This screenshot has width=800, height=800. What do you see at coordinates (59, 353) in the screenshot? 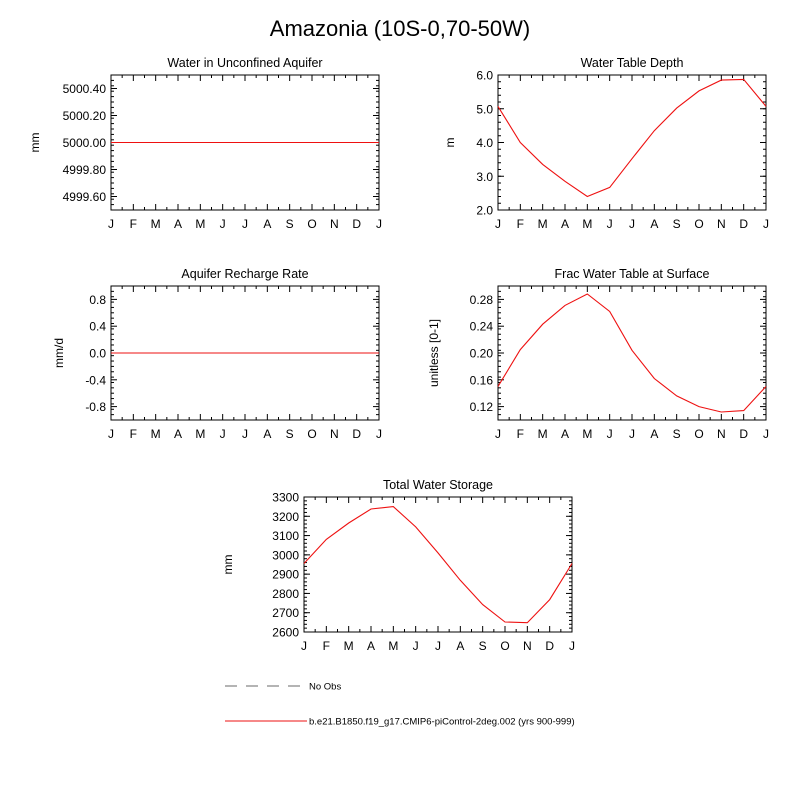
I see `y-axis-label: mm/d` at bounding box center [59, 353].